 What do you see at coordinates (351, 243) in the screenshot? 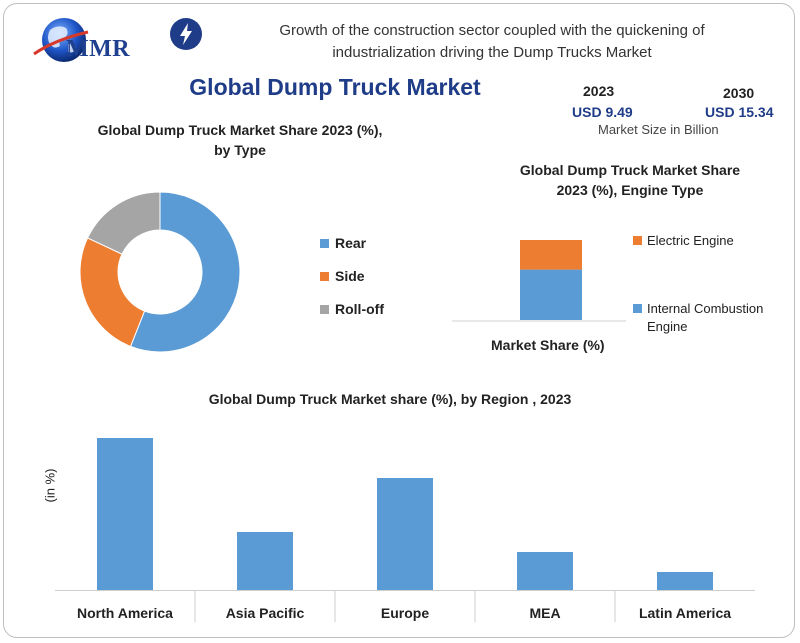
I see `legend-label-rear: Rear` at bounding box center [351, 243].